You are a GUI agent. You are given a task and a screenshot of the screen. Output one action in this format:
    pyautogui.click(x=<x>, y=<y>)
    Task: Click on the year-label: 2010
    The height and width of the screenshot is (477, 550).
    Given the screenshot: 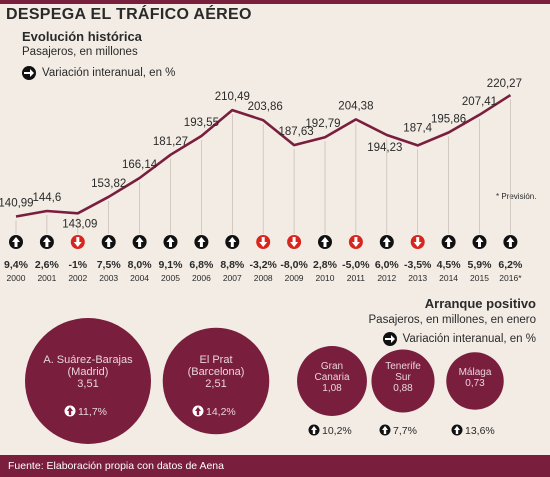 What is the action you would take?
    pyautogui.click(x=325, y=278)
    